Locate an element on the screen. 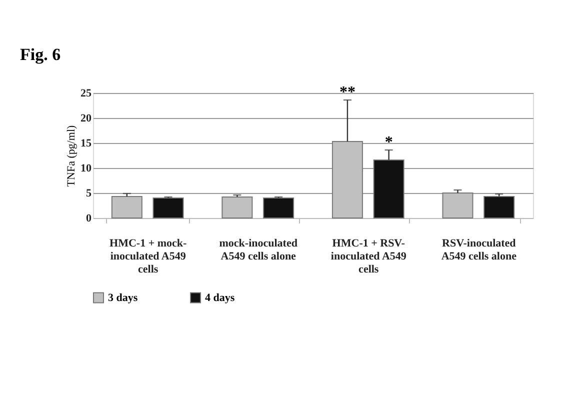 Image resolution: width=563 pixels, height=407 pixels. y-tick-label: 25 is located at coordinates (86, 94).